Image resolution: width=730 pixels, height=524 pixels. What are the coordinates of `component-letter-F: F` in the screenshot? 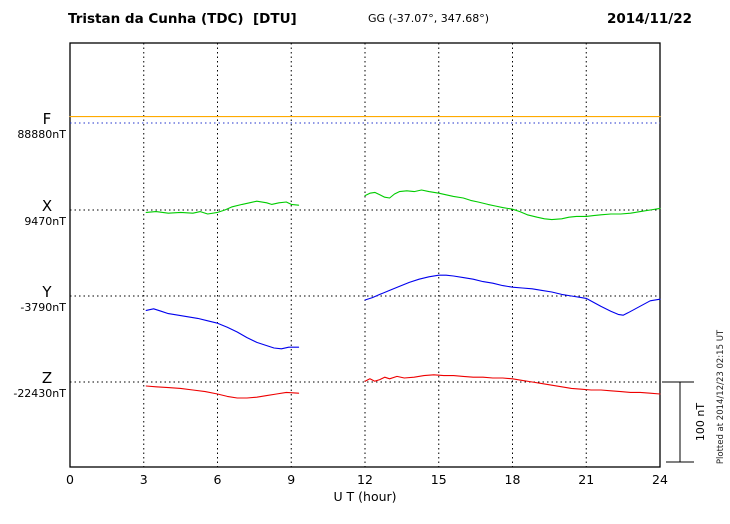 It's located at (47, 119).